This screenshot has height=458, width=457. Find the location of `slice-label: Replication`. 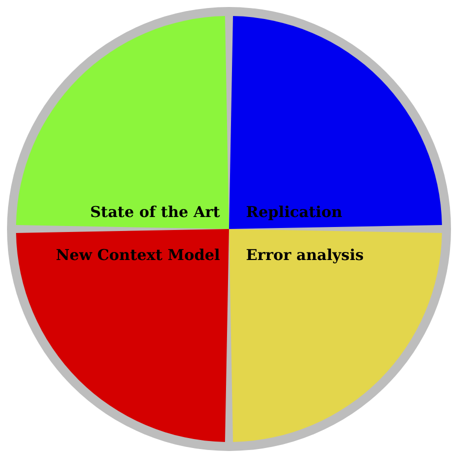

slice-label: Replication is located at coordinates (294, 212).